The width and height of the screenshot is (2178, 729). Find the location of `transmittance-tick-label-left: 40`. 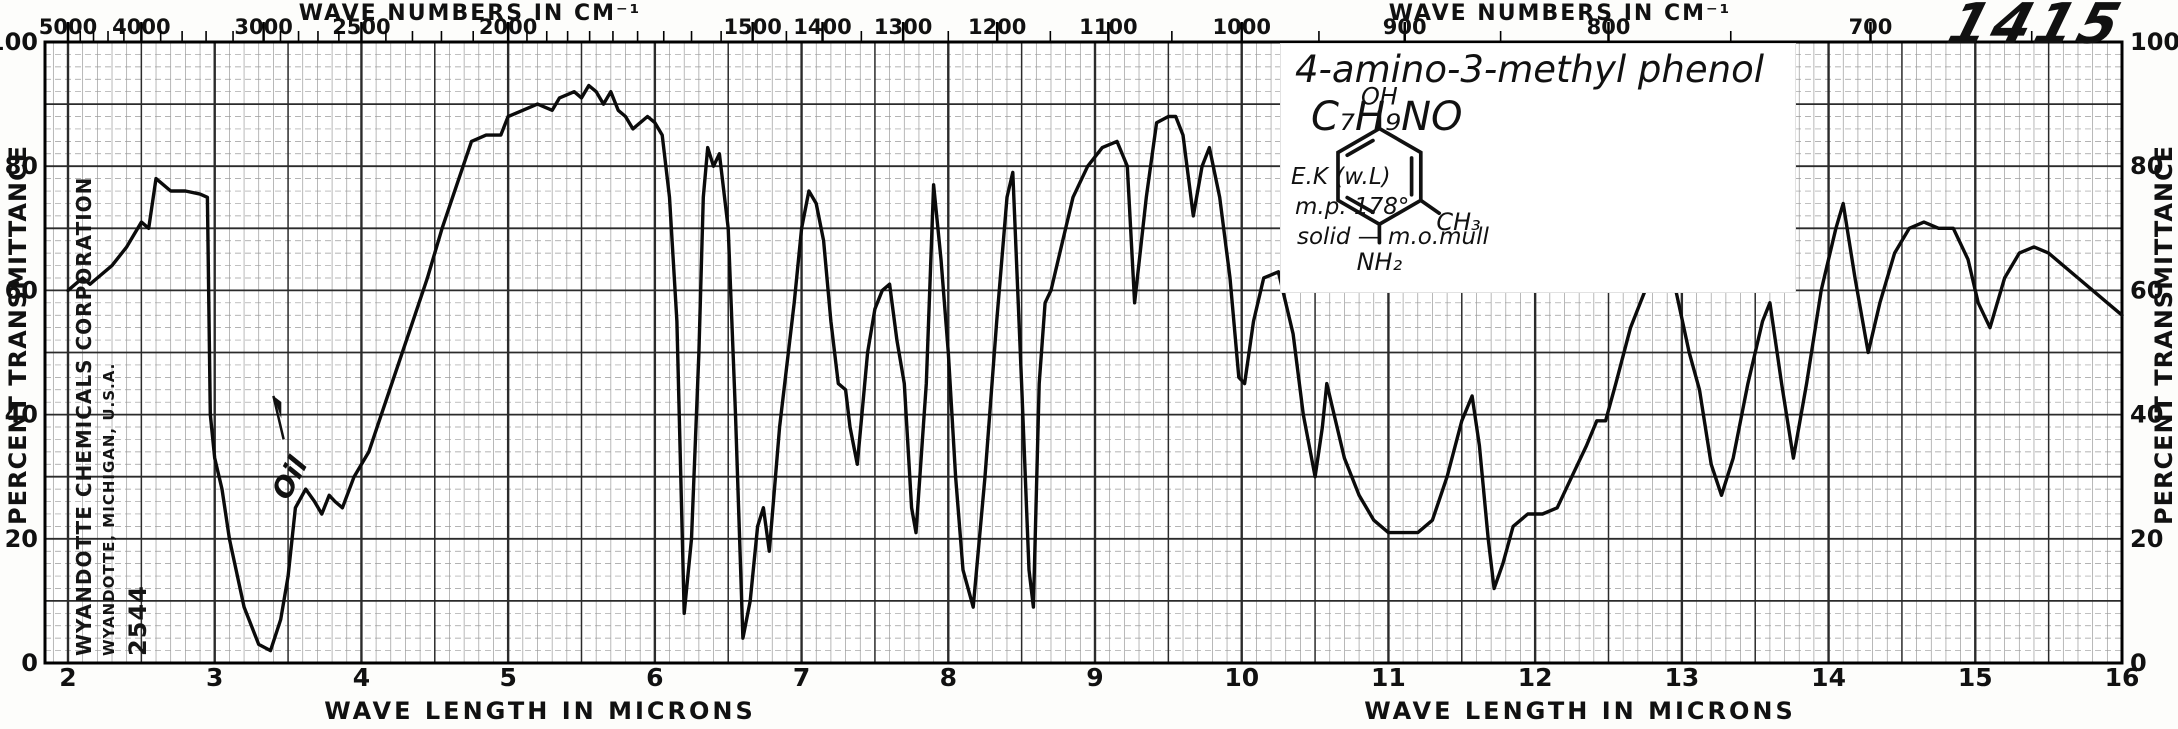

transmittance-tick-label-left: 40 is located at coordinates (21, 415).